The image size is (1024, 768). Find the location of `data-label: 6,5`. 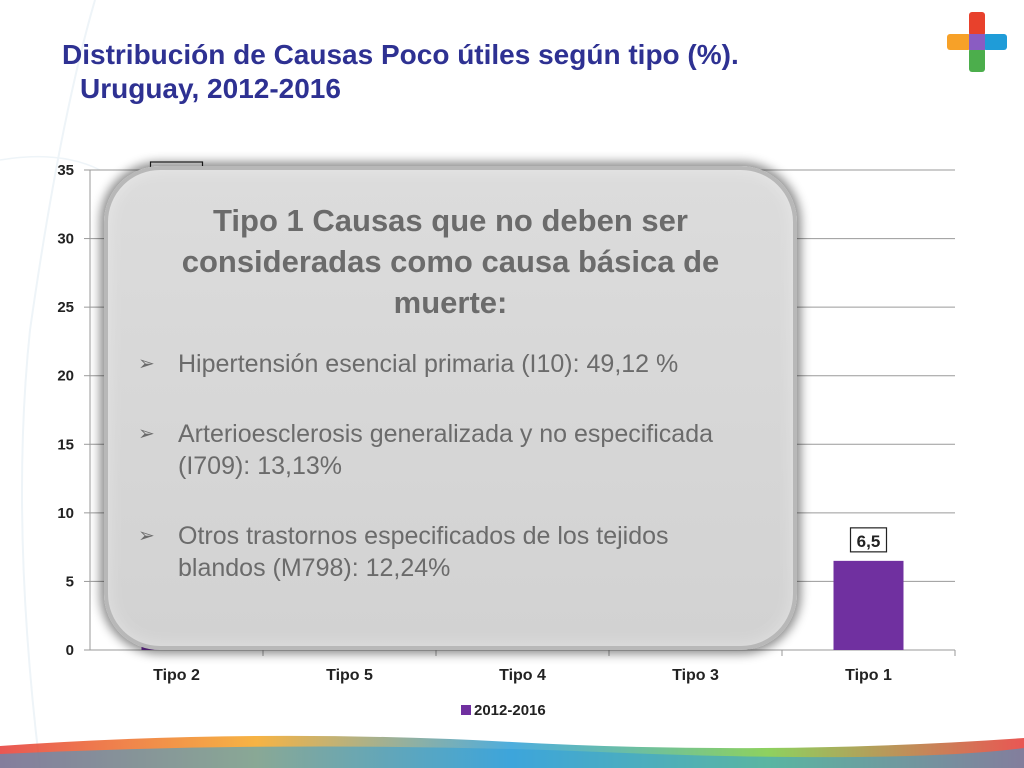

data-label: 6,5 is located at coordinates (869, 541).